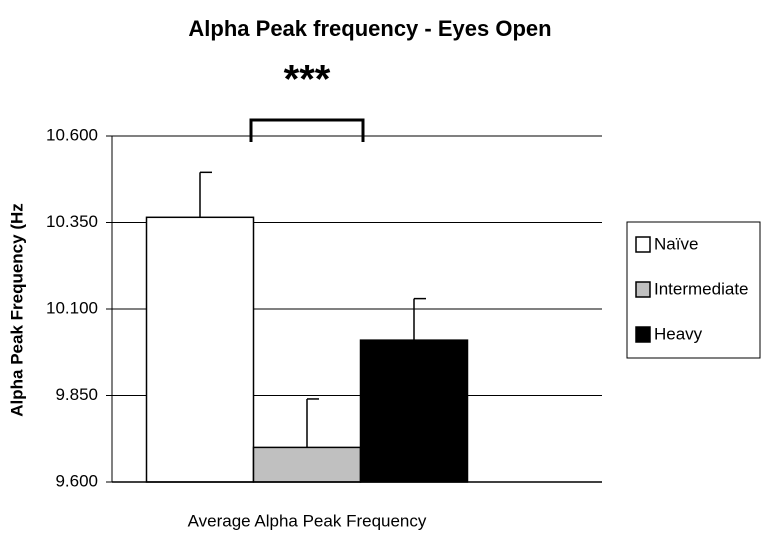  Describe the element at coordinates (76, 394) in the screenshot. I see `y-tick-label: 9.850` at that location.